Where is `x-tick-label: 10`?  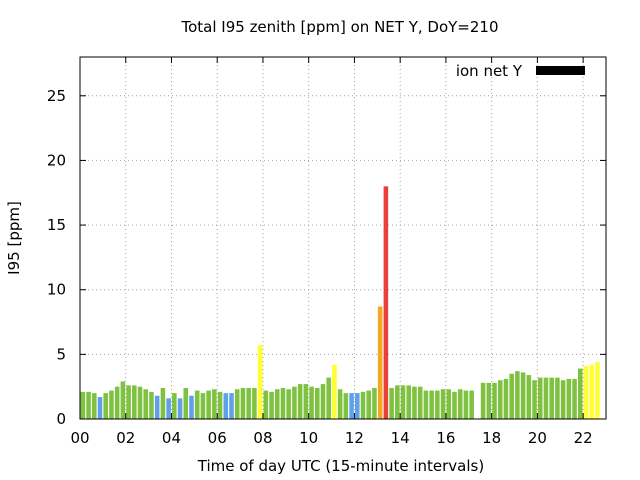 x-tick-label: 10 is located at coordinates (308, 438).